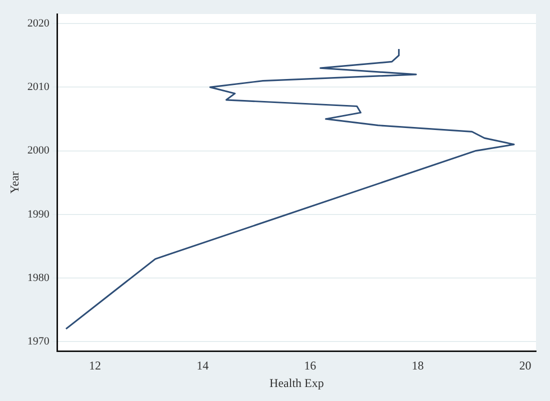 The image size is (550, 401). Describe the element at coordinates (38, 214) in the screenshot. I see `y-tick-label: 1990` at that location.